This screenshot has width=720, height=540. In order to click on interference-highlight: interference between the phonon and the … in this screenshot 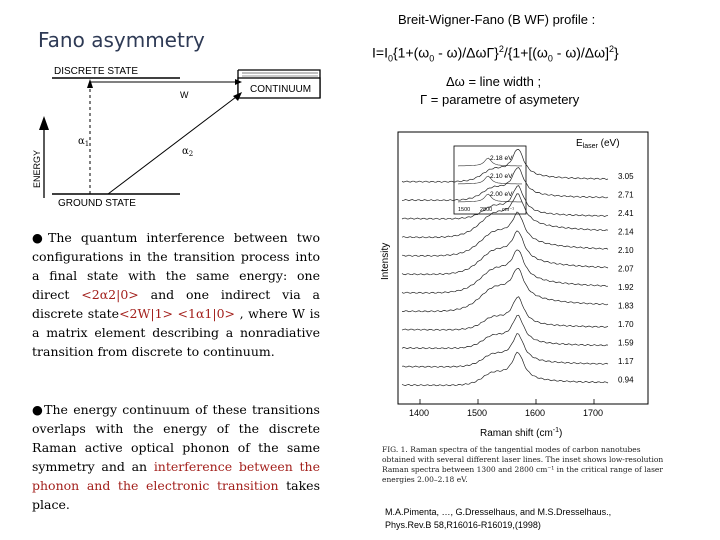, I will do `click(176, 476)`.